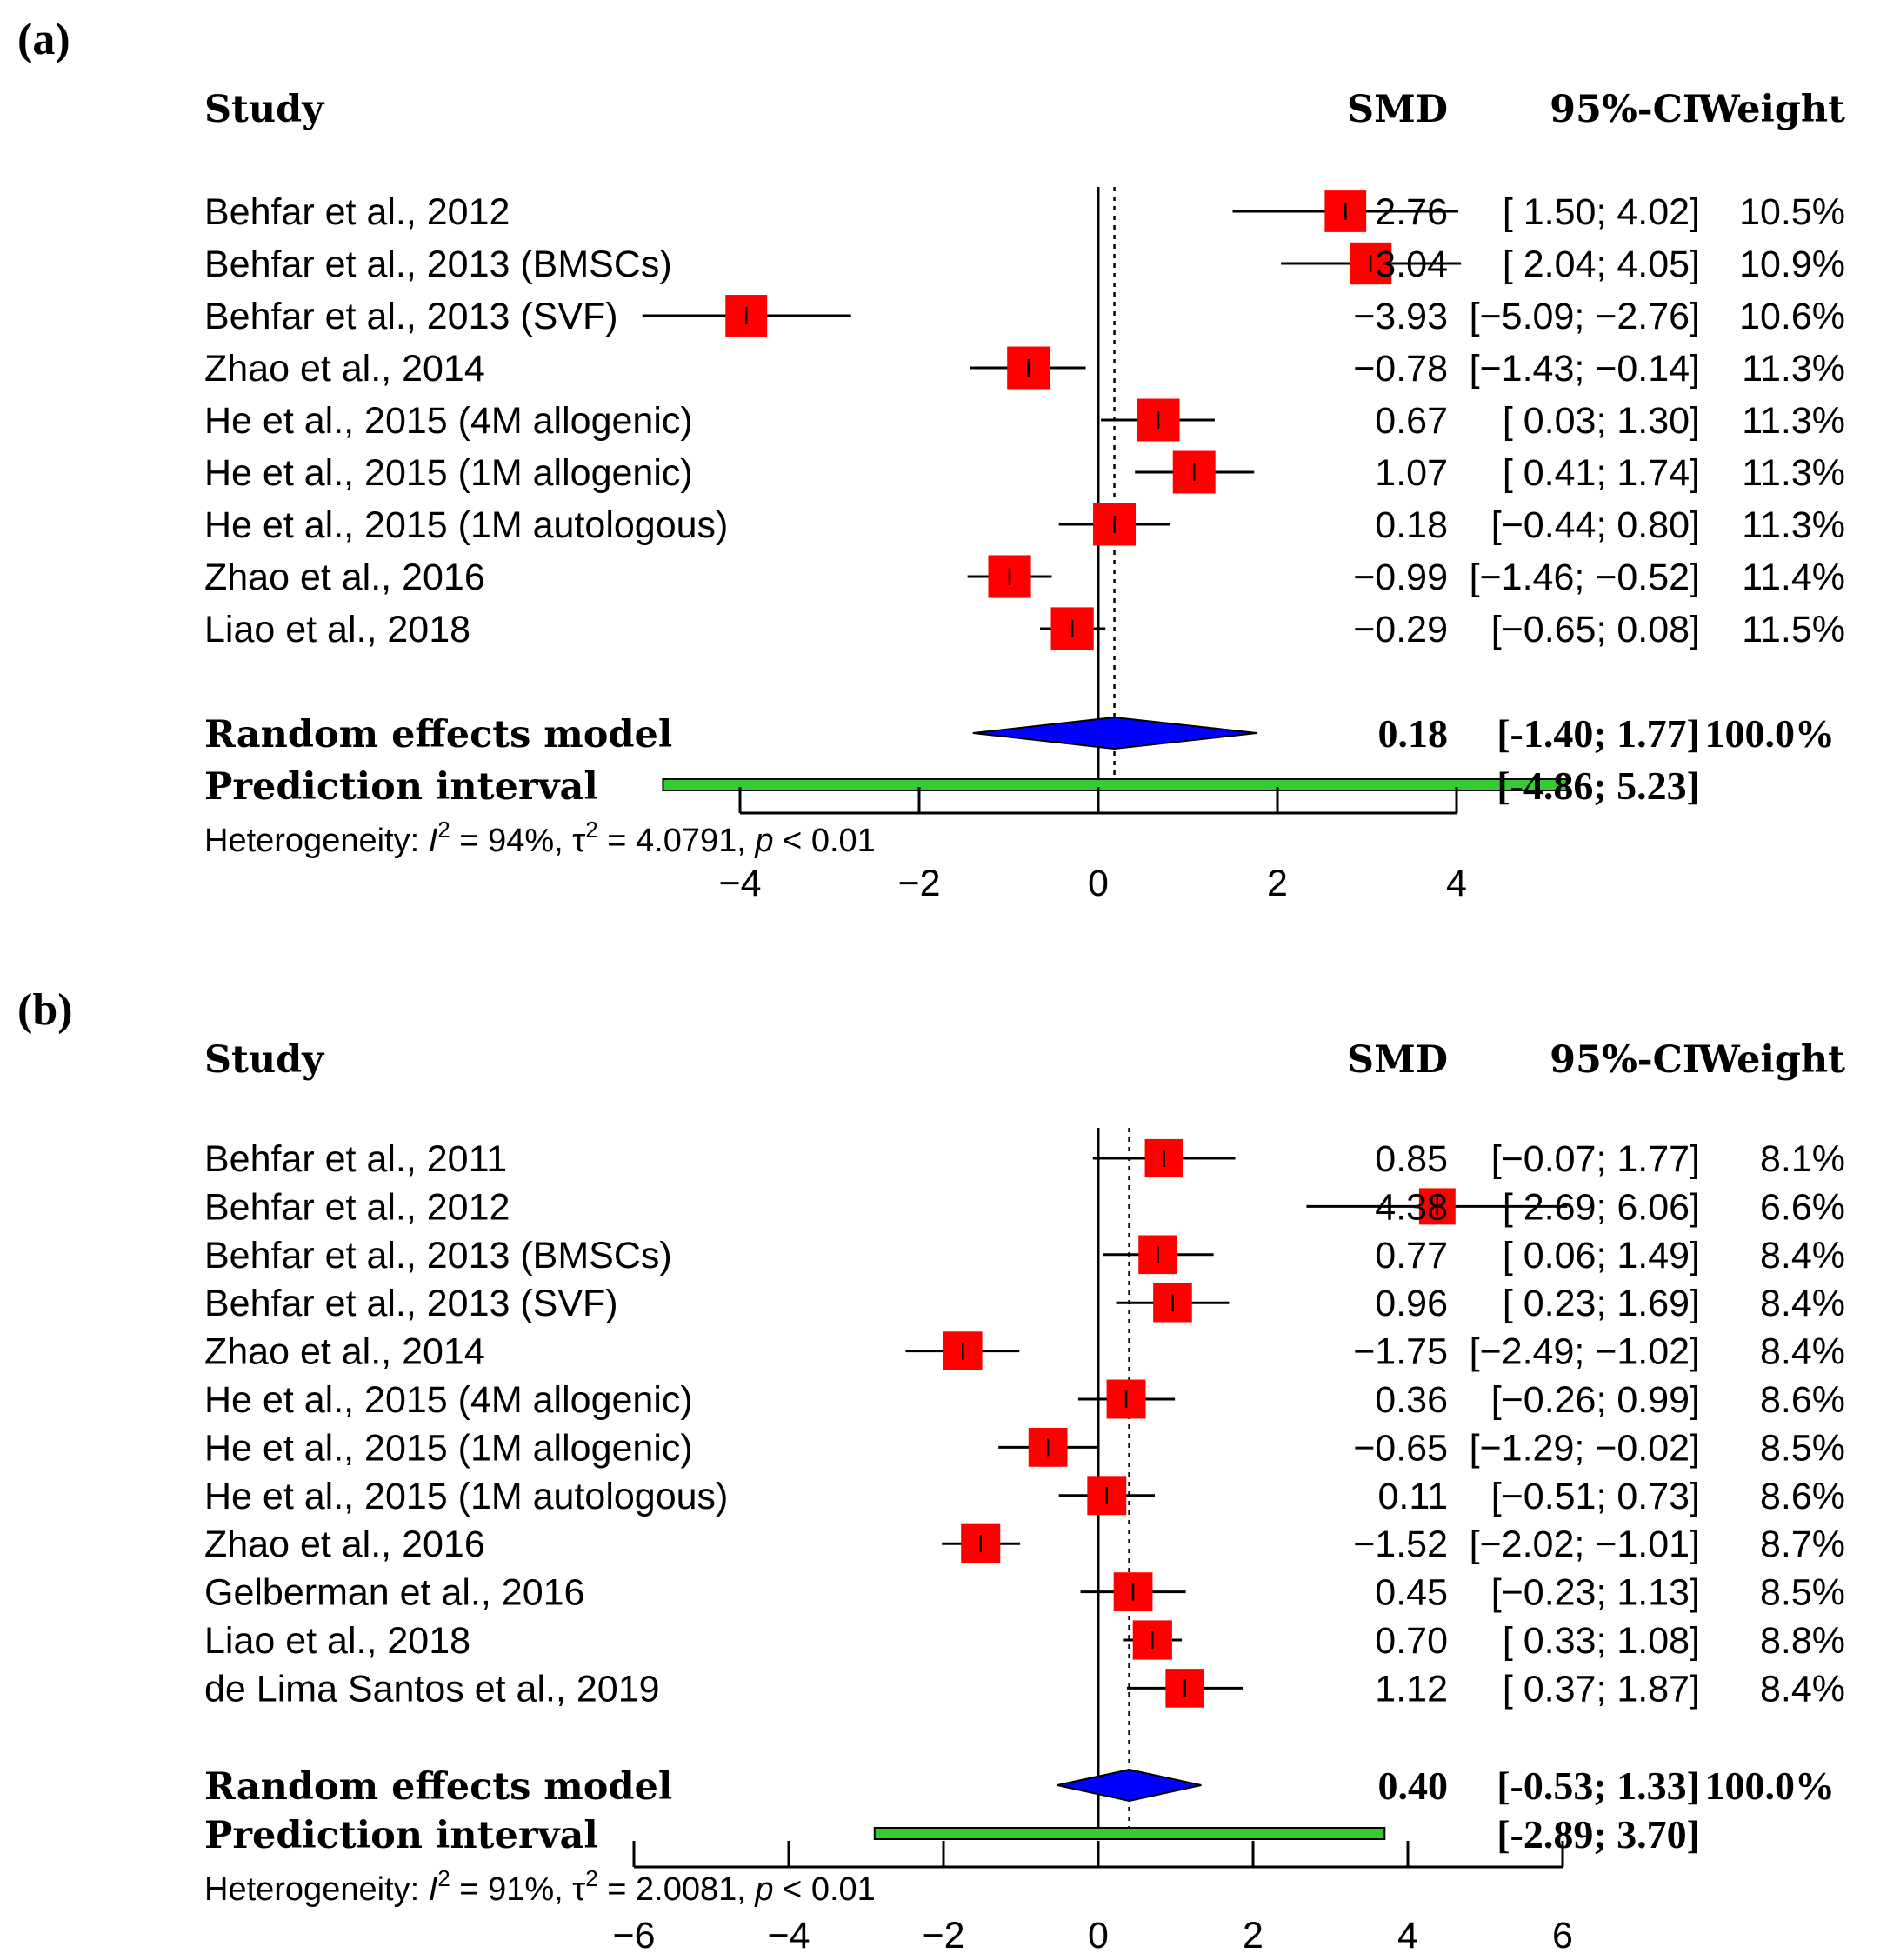 The image size is (1880, 1960). What do you see at coordinates (686, 1889) in the screenshot?
I see `tau2-value: 2.0081` at bounding box center [686, 1889].